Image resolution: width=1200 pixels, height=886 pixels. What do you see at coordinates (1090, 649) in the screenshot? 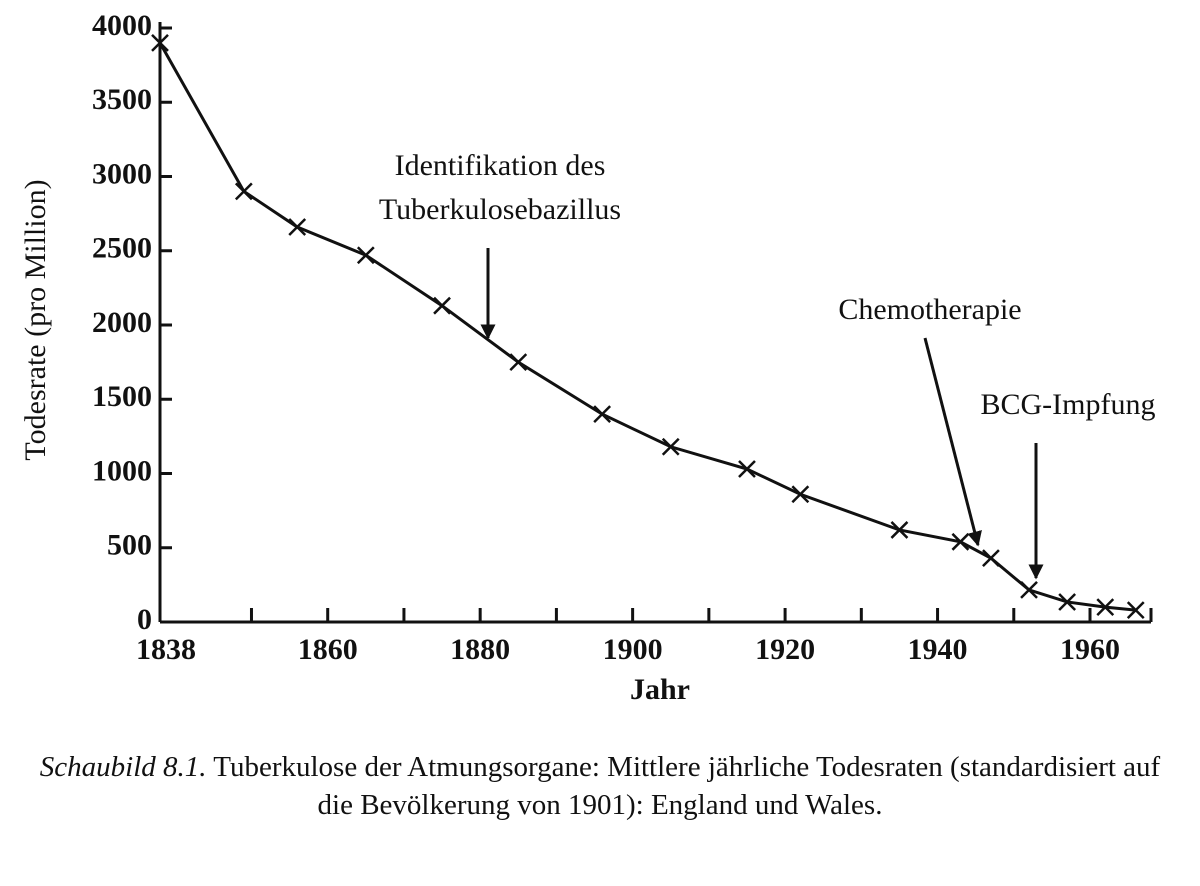
I see `x-tick-label: 1960` at bounding box center [1090, 649].